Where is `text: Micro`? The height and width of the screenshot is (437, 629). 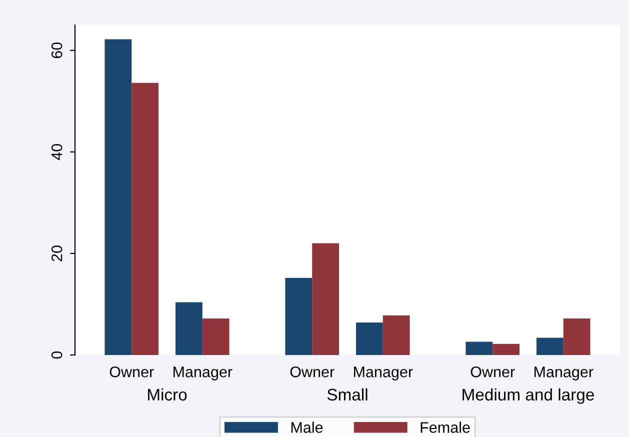
text: Micro is located at coordinates (167, 394).